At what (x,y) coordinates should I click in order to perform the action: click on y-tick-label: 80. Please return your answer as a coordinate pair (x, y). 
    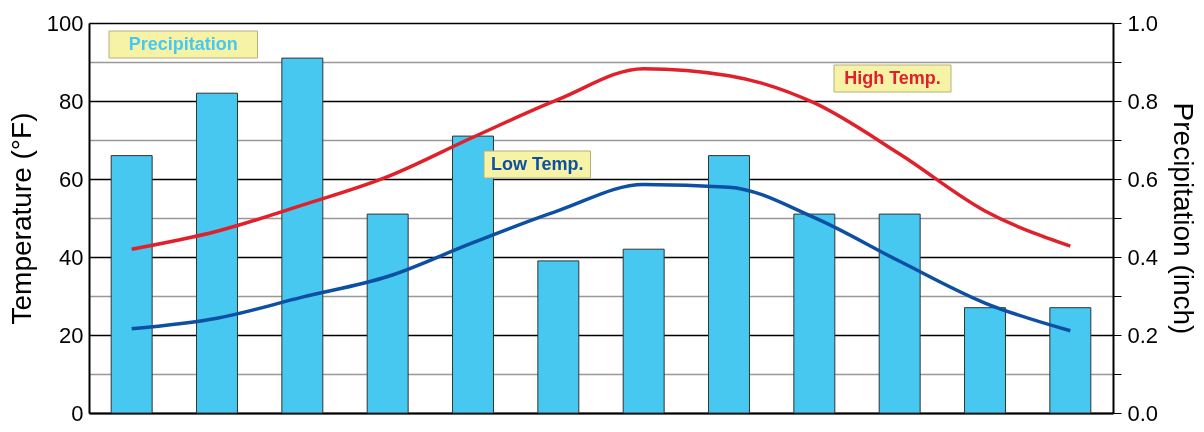
    Looking at the image, I should click on (71, 101).